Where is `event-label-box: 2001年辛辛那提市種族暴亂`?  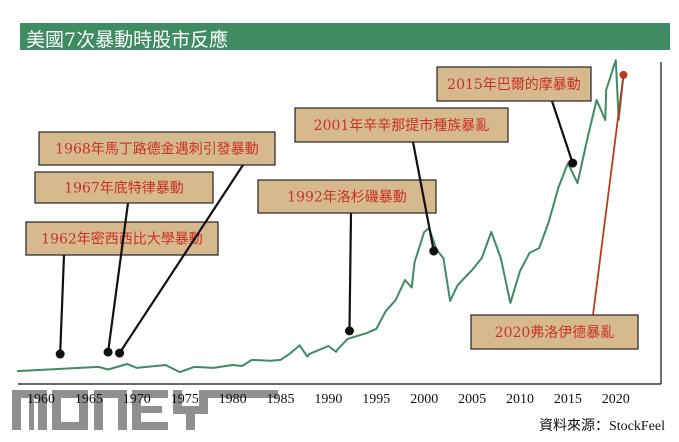 event-label-box: 2001年辛辛那提市種族暴亂 is located at coordinates (401, 125).